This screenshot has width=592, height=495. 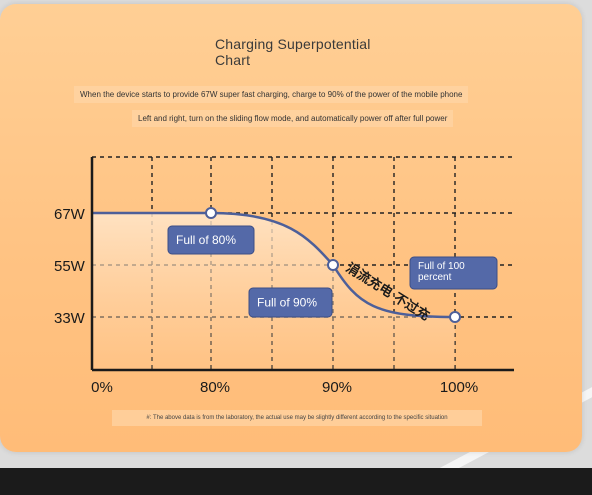 I want to click on chart-title-line-2: Chart, so click(x=233, y=60).